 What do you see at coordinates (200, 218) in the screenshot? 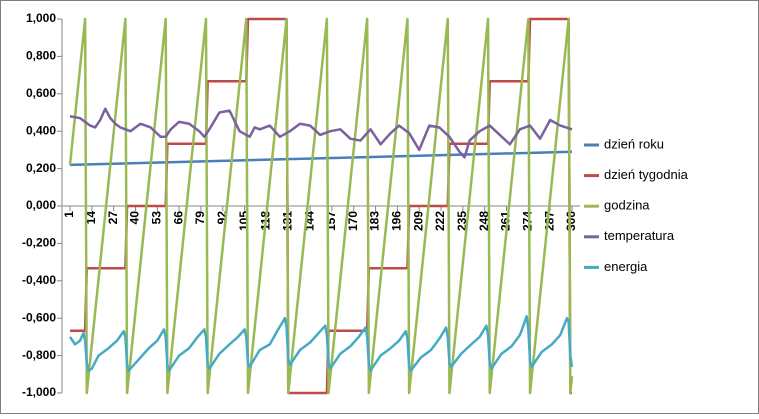
I see `x-tick-label: 79` at bounding box center [200, 218].